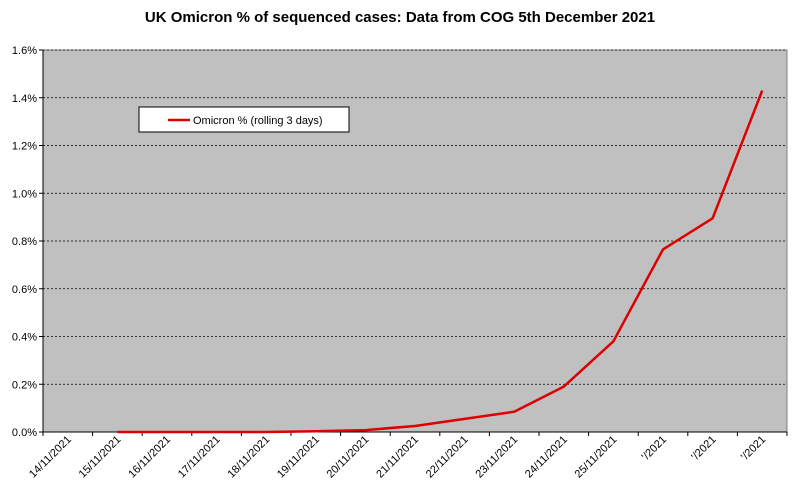 The image size is (800, 502). I want to click on legend-label: Omicron % (rolling 3 days), so click(258, 121).